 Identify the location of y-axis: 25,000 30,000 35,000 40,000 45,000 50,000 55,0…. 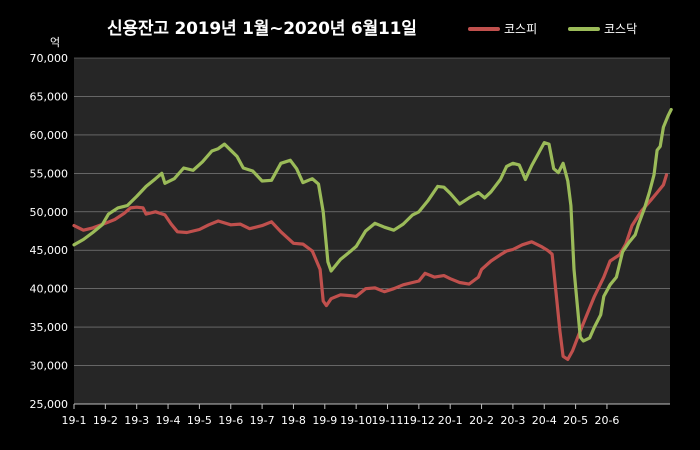
(49, 231).